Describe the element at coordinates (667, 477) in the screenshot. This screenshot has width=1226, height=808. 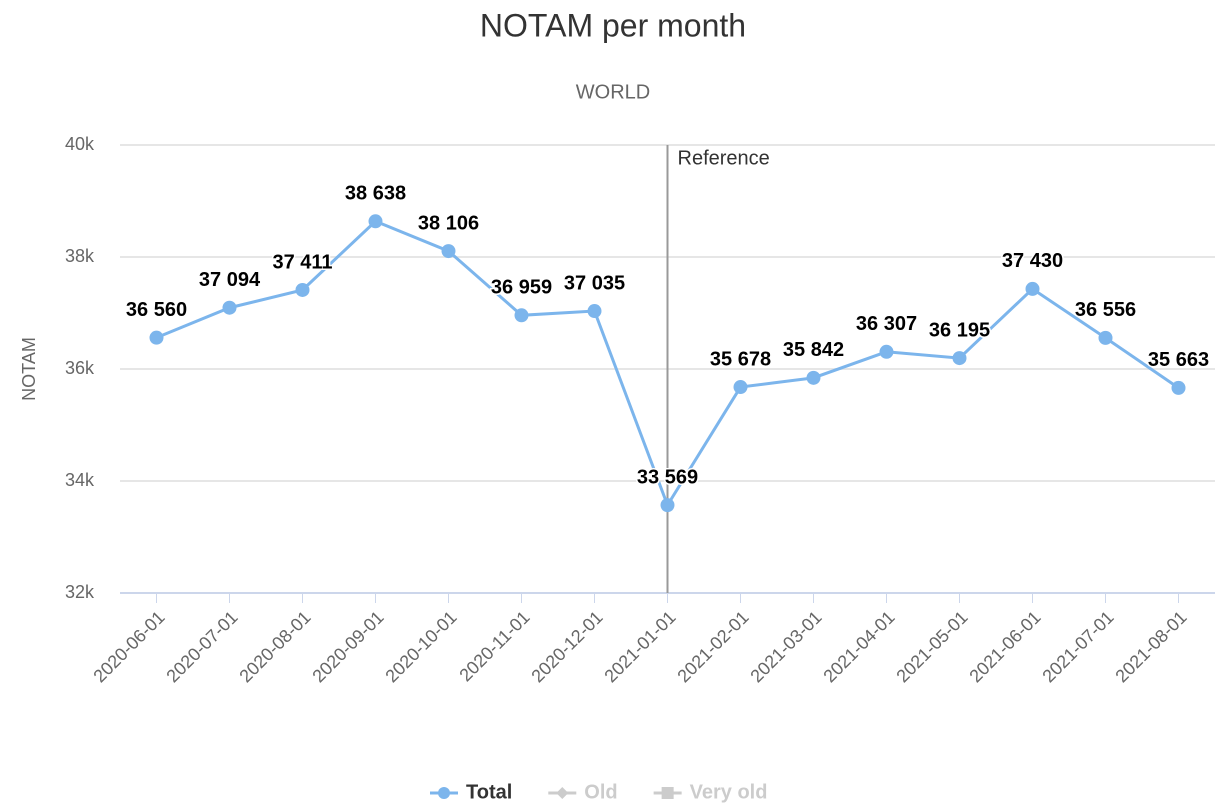
I see `data-label: 33 569` at that location.